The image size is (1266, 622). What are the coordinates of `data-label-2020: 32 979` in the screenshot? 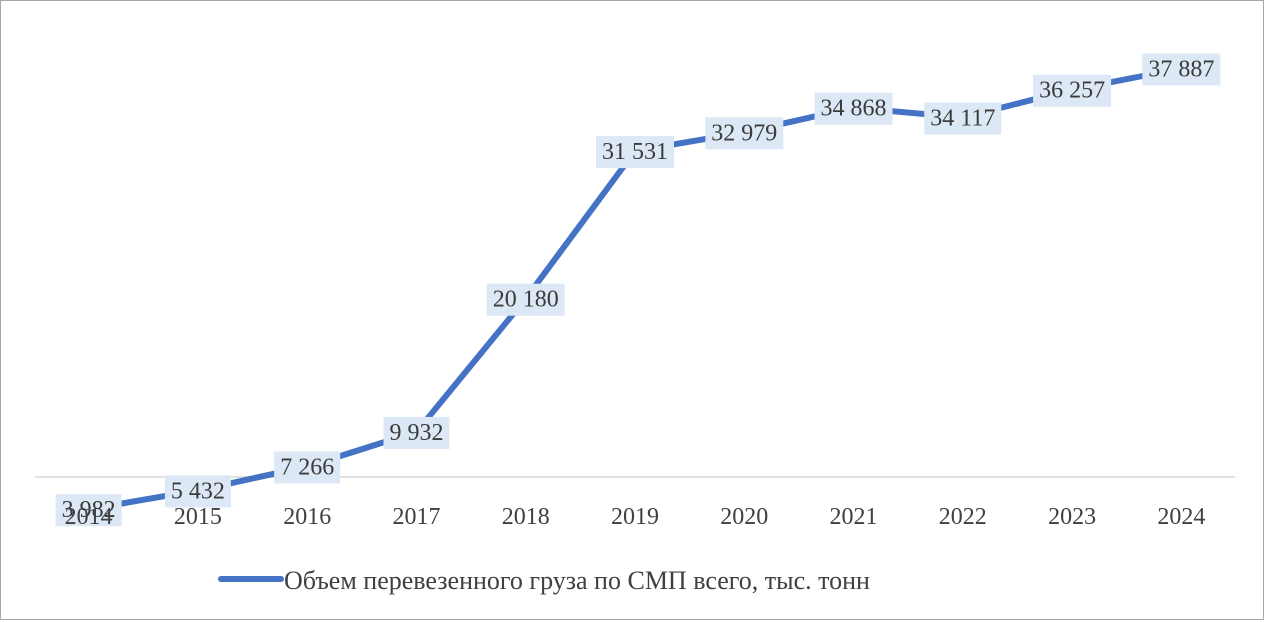 It's located at (744, 133).